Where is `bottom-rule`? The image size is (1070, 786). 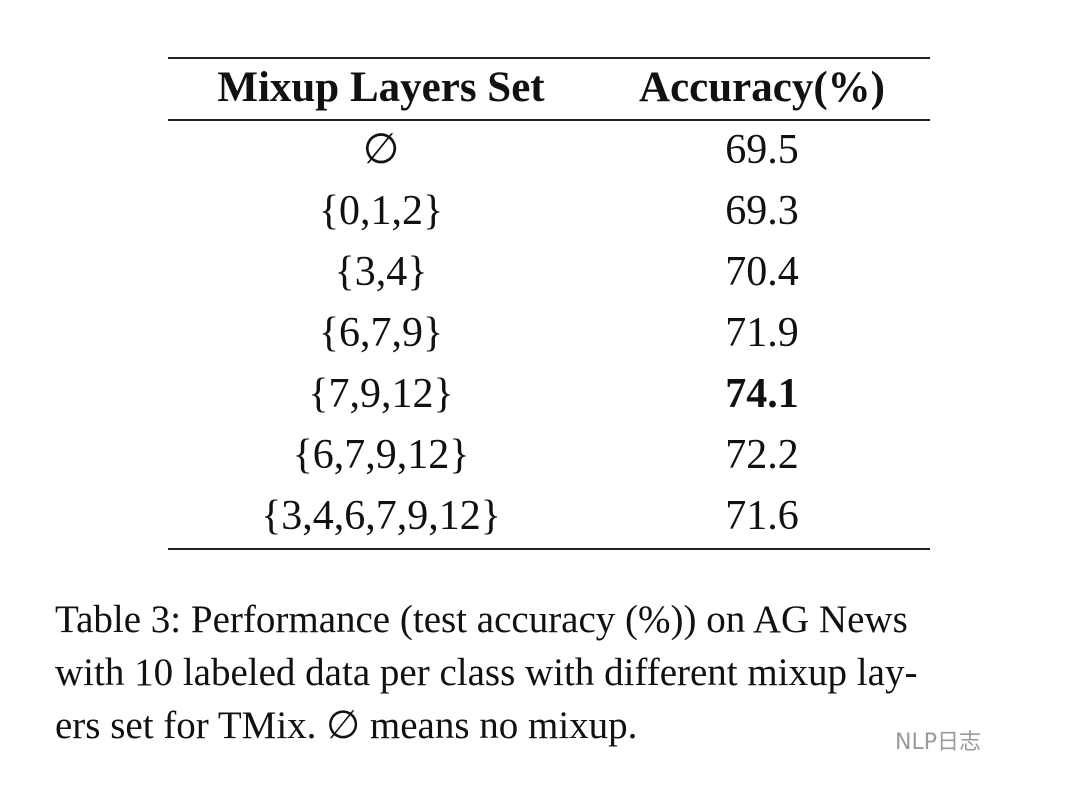
bottom-rule is located at coordinates (549, 549).